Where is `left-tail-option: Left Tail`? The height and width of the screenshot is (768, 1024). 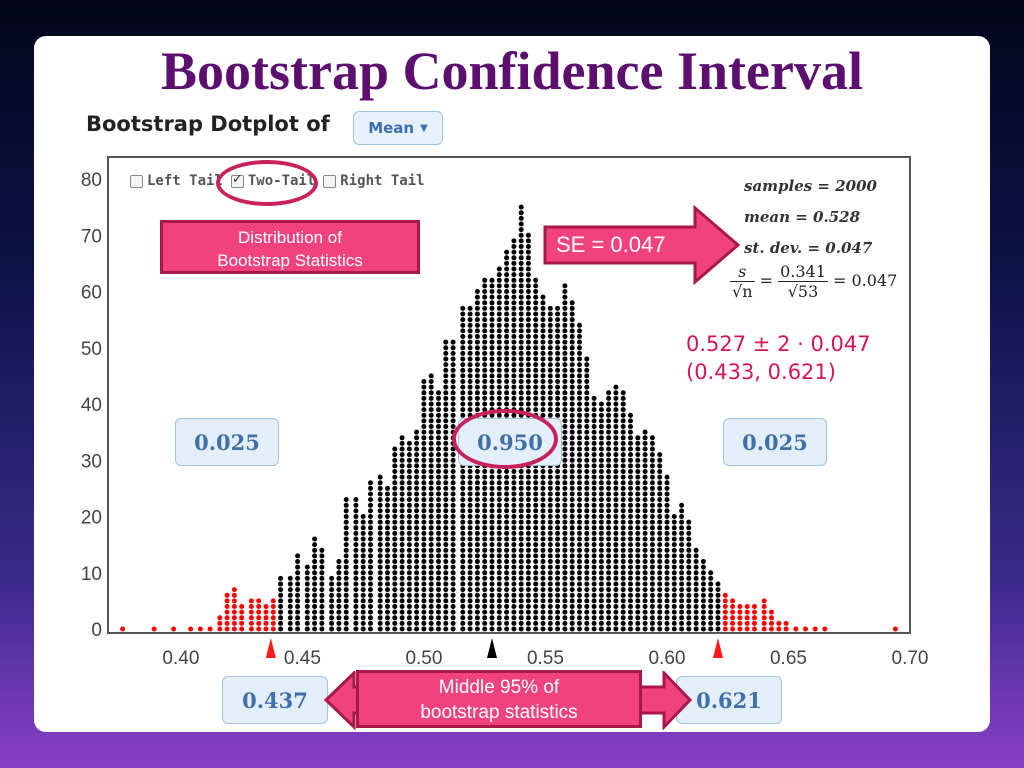 left-tail-option: Left Tail is located at coordinates (176, 181).